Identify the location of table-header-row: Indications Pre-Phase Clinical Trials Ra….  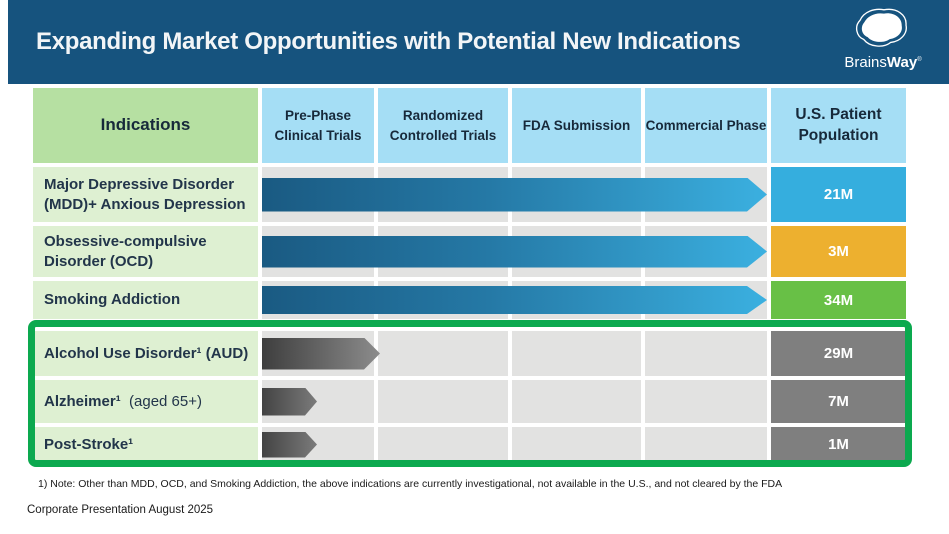
(469, 125).